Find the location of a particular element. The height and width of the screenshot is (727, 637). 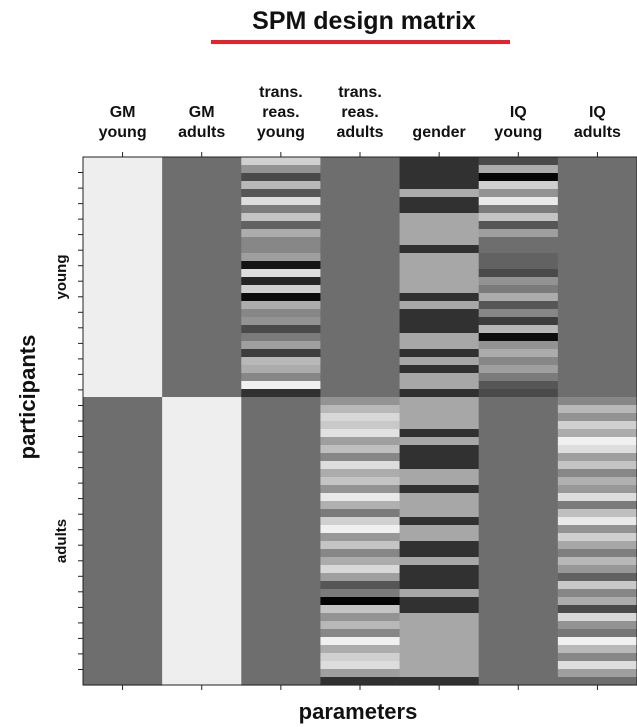

y-axis-label: participants is located at coordinates (27, 397).